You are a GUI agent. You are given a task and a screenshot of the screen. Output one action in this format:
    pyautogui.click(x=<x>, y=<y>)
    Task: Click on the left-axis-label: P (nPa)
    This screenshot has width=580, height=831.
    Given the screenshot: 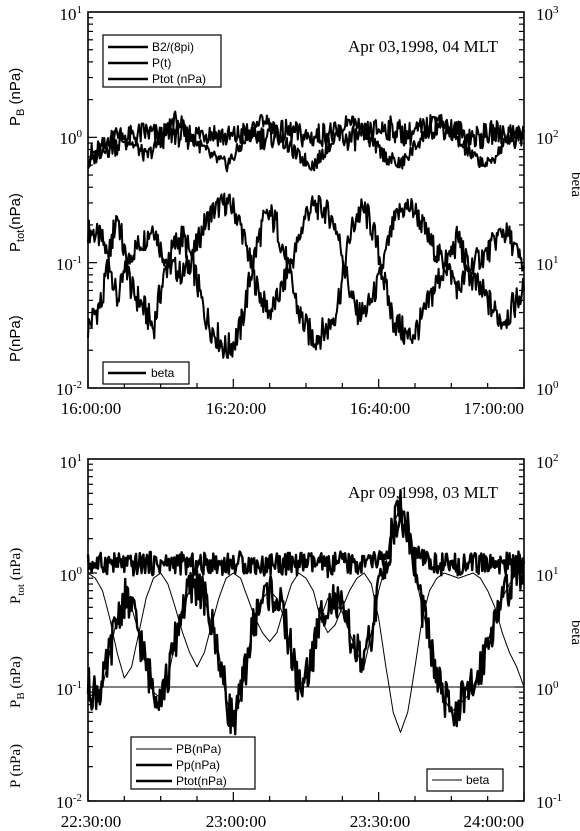 What is the action you would take?
    pyautogui.click(x=16, y=766)
    